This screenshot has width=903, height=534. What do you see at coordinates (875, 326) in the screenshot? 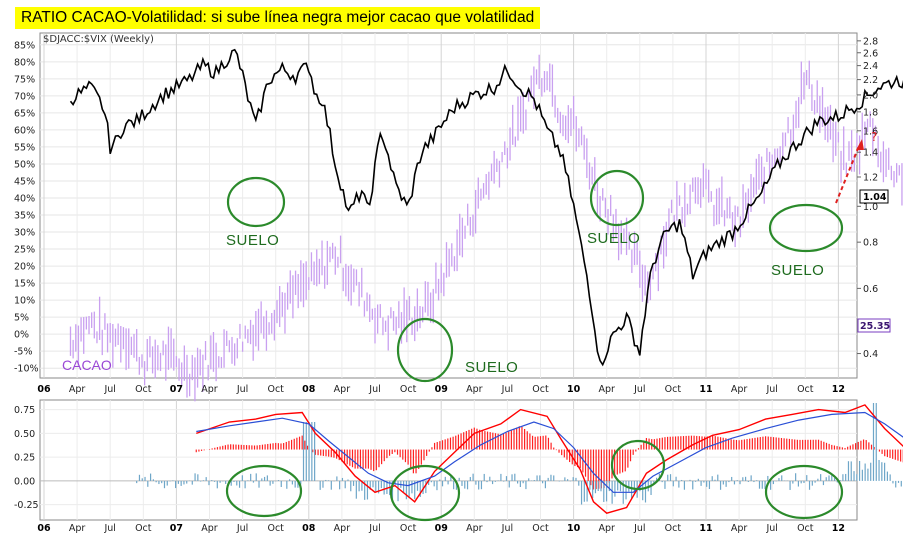
I see `cacao-last-value: 25.35` at bounding box center [875, 326].